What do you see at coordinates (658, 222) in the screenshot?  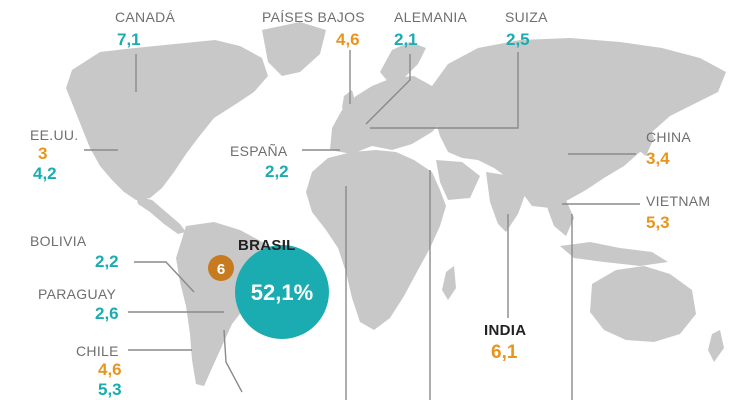 I see `vietnam-value: 5,3` at bounding box center [658, 222].